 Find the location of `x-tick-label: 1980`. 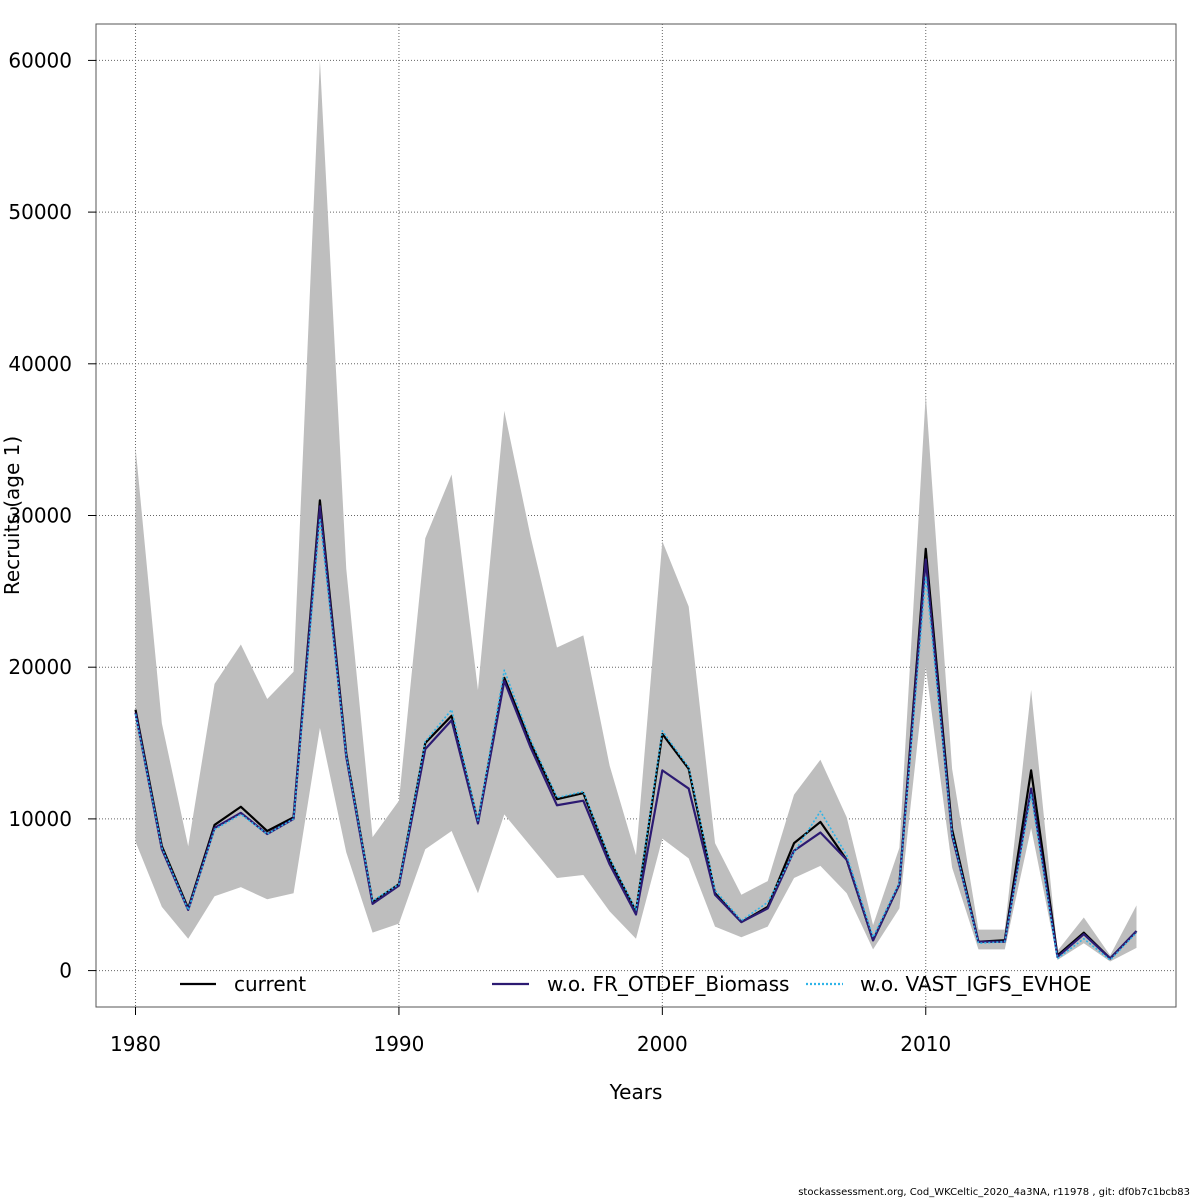

x-tick-label: 1980 is located at coordinates (135, 1044).